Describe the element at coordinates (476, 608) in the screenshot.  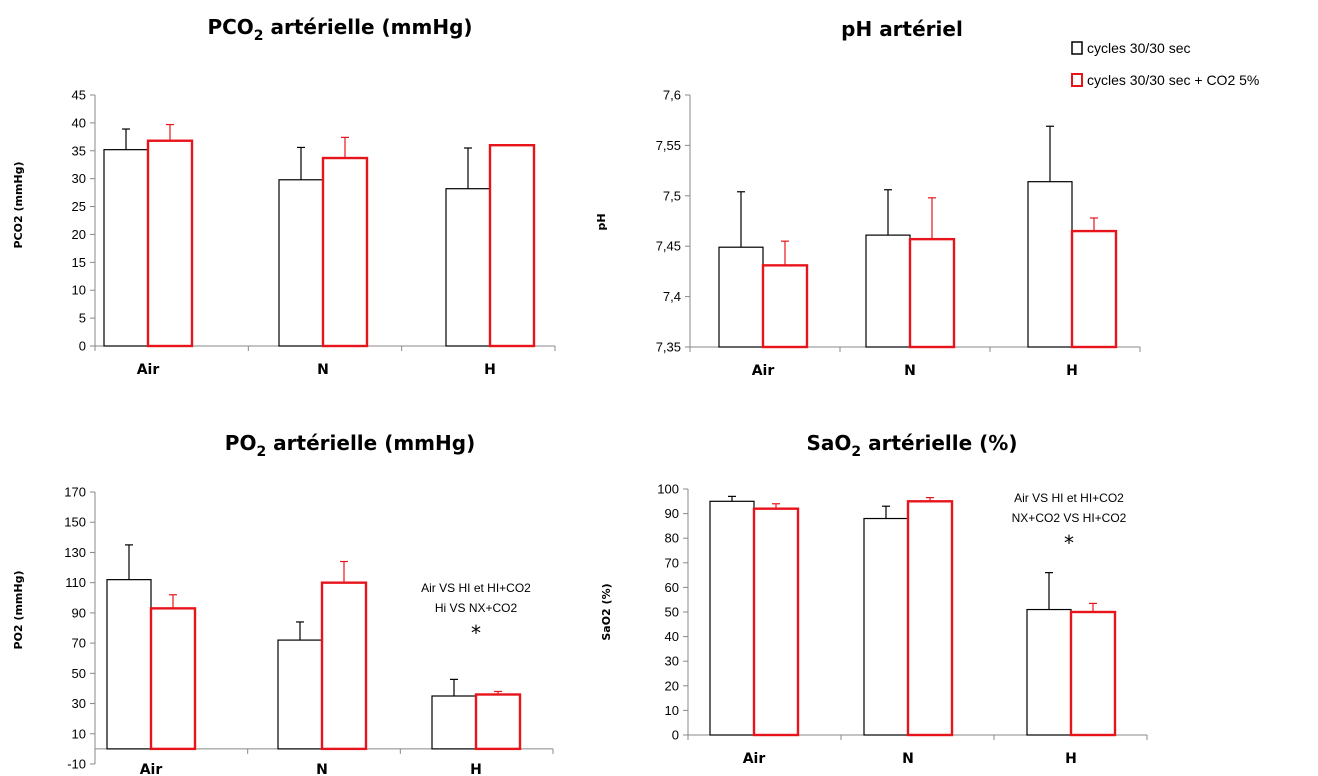
I see `significance-note: Hi VS NX+CO2` at that location.